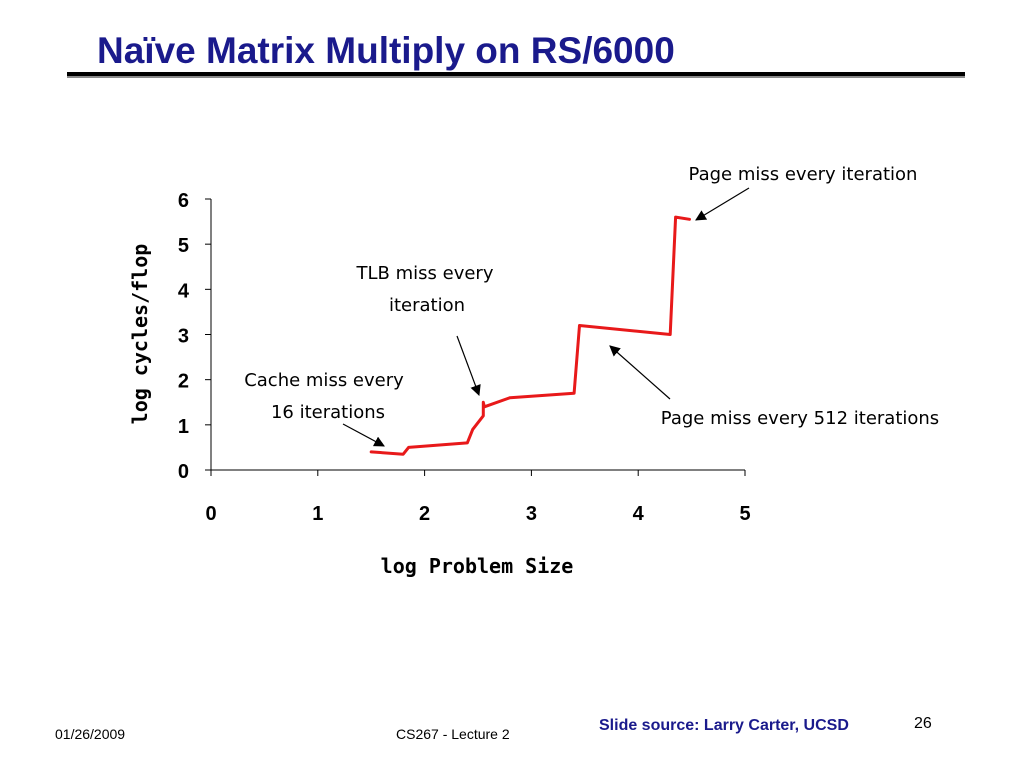  What do you see at coordinates (800, 418) in the screenshot?
I see `annotation-page512: Page miss every 512 iterations` at bounding box center [800, 418].